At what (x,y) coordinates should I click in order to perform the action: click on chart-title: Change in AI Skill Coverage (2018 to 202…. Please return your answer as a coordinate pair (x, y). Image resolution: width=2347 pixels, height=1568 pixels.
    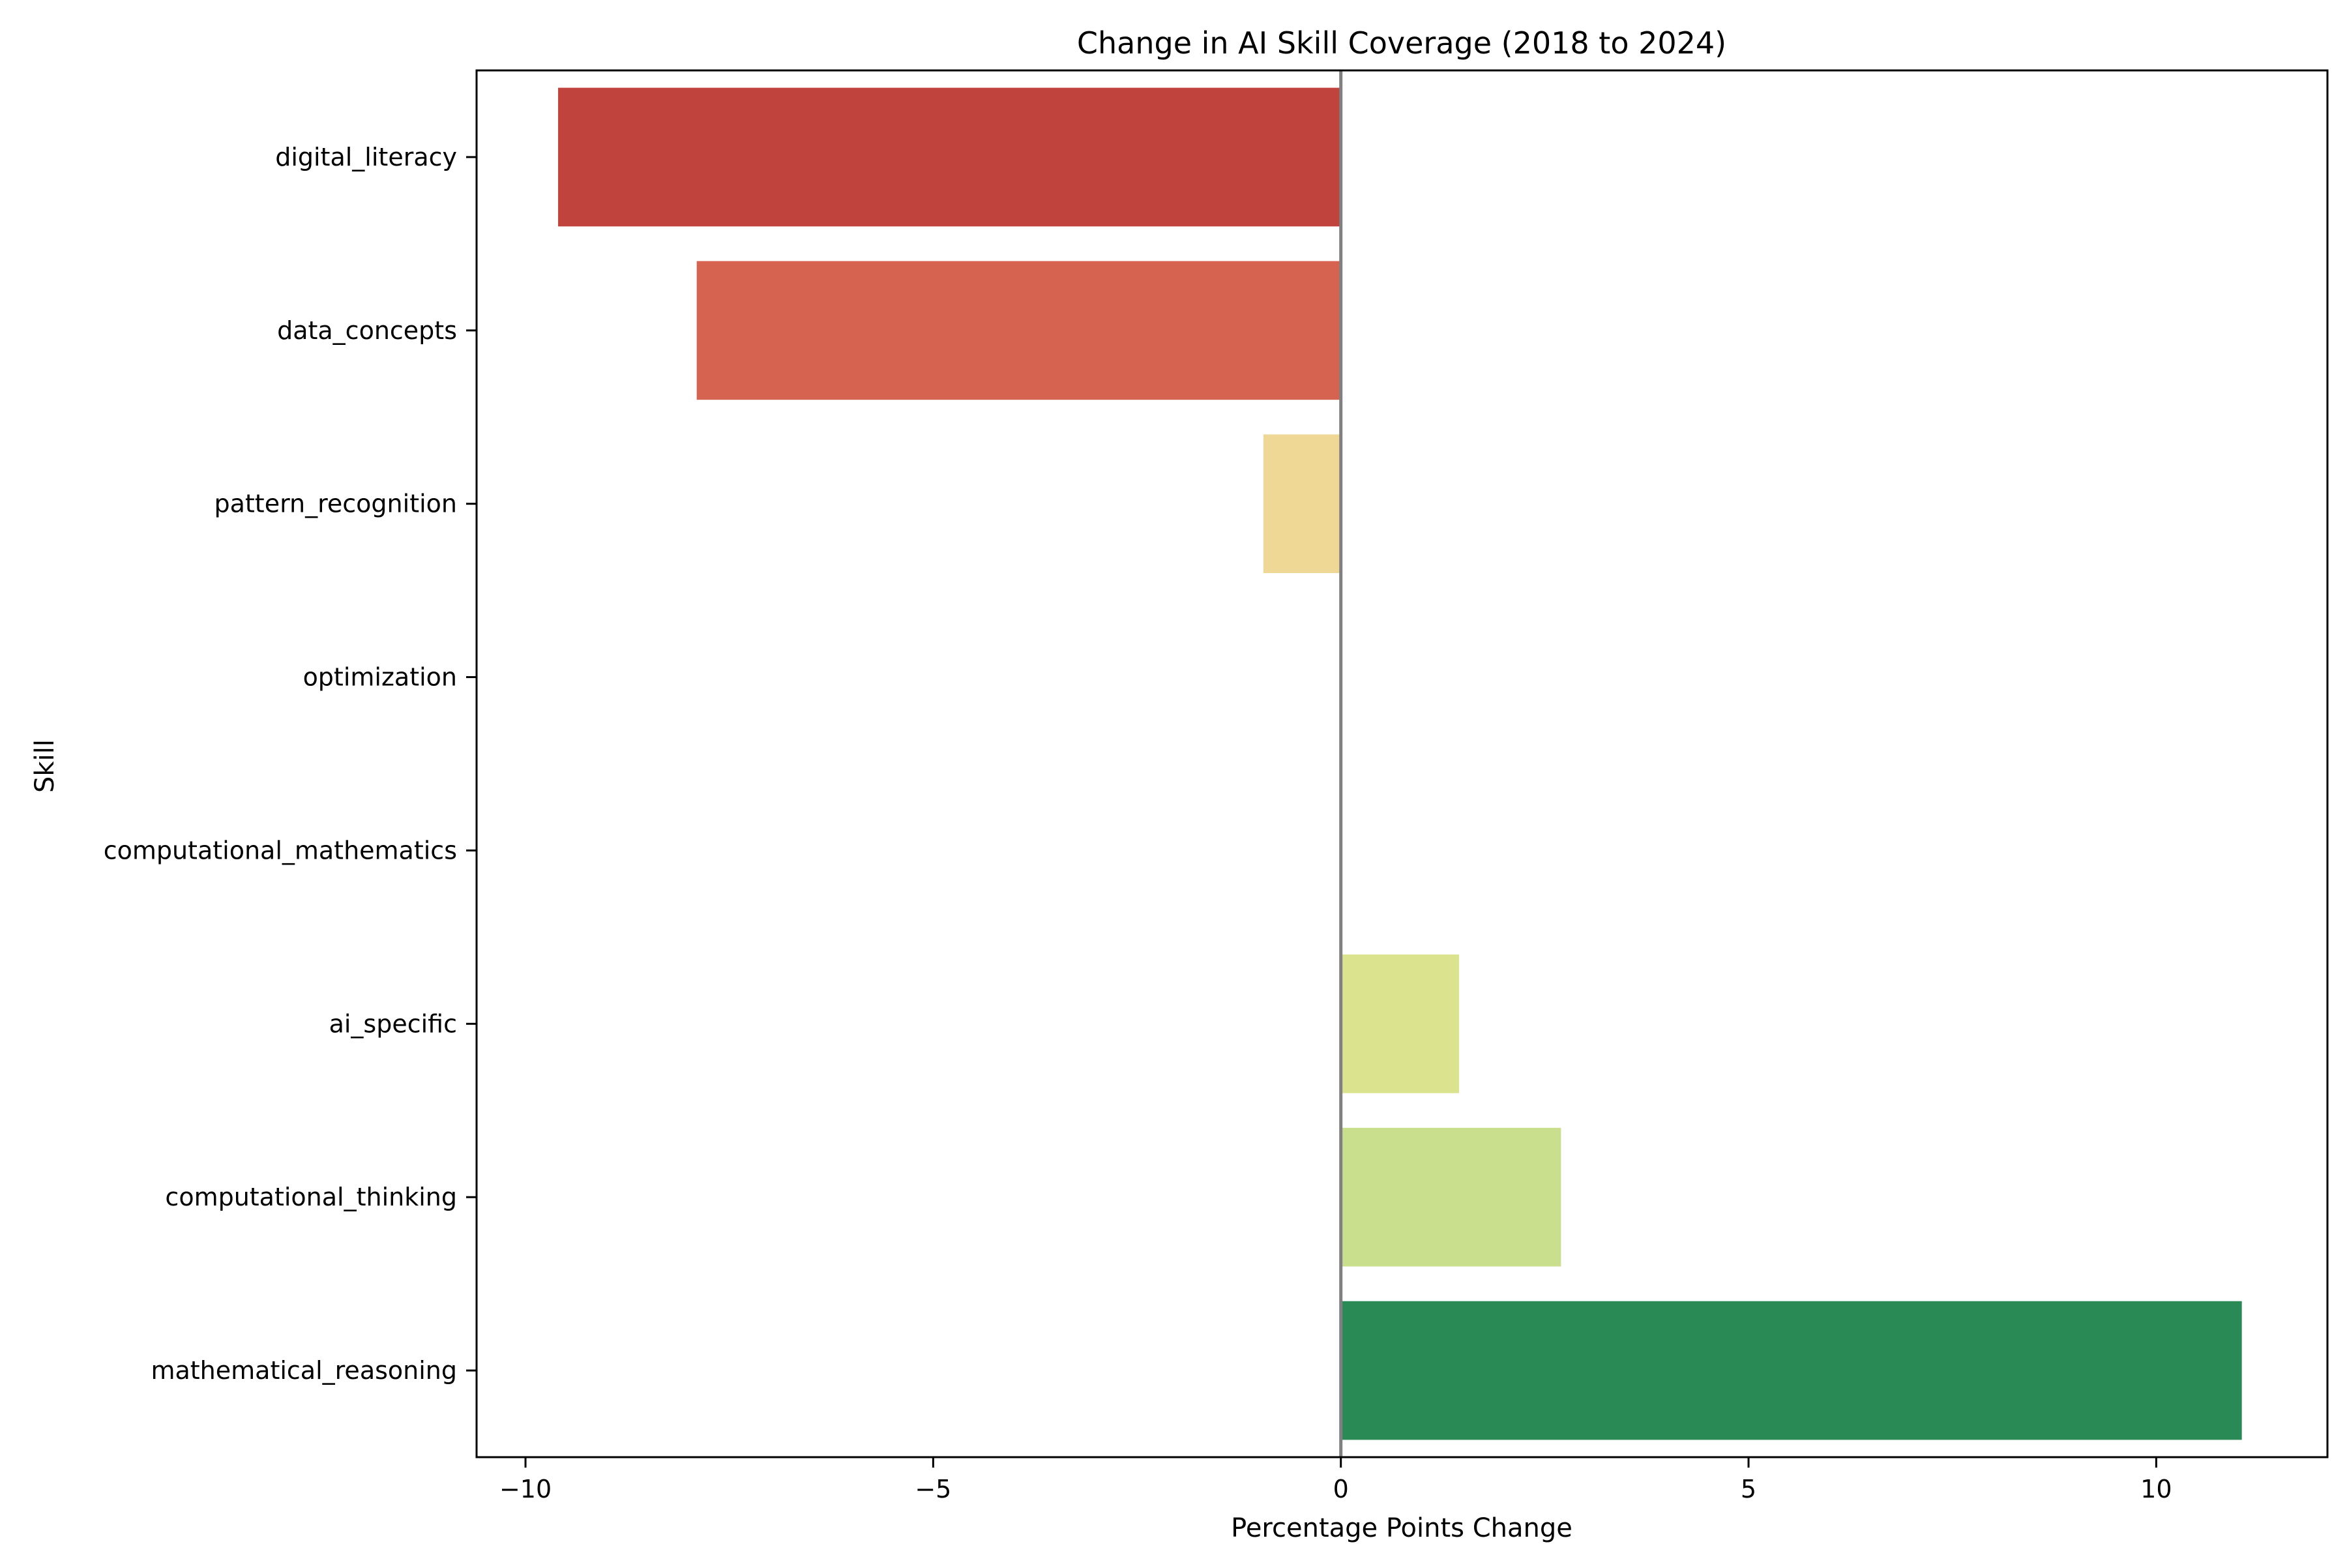
    Looking at the image, I should click on (1402, 43).